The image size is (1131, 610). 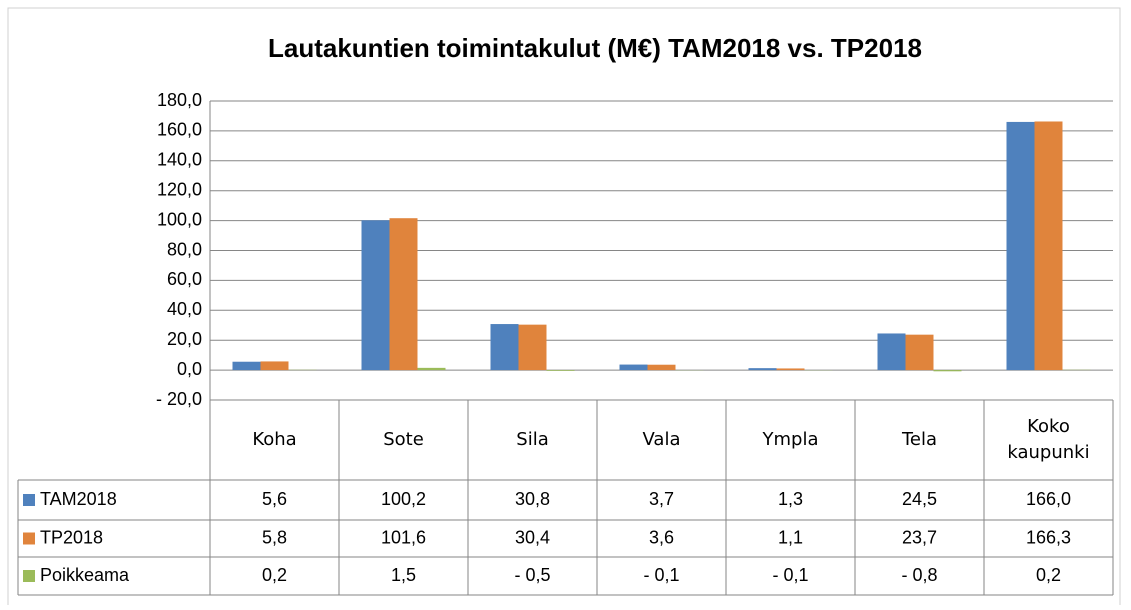 What do you see at coordinates (184, 309) in the screenshot?
I see `y-tick-label: 40,0` at bounding box center [184, 309].